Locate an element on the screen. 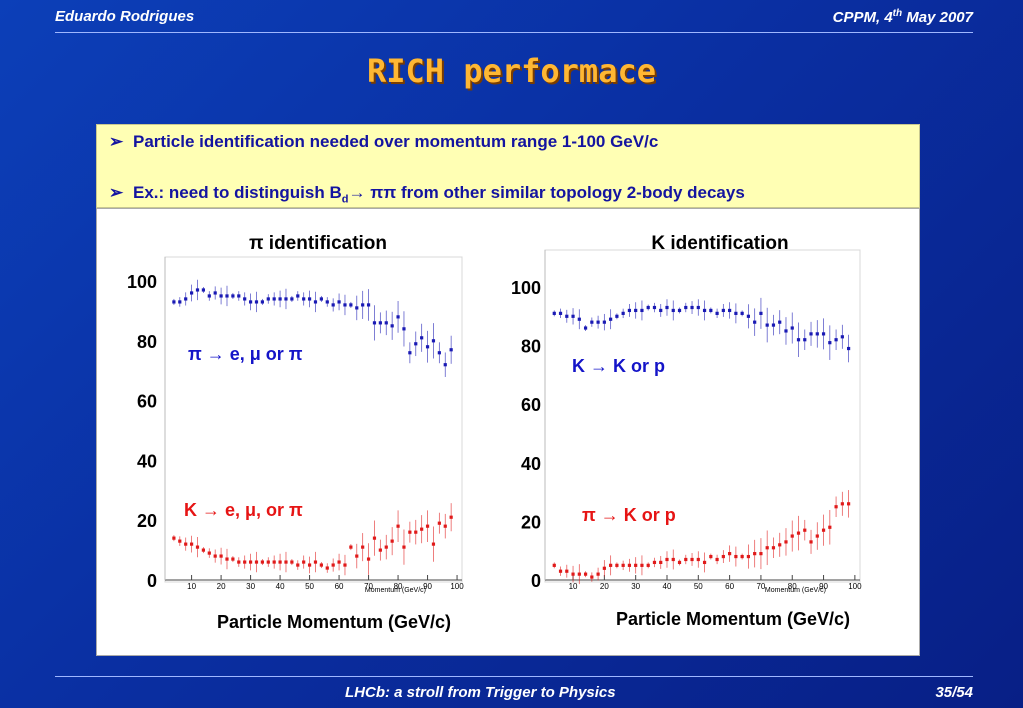 This screenshot has width=1023, height=708. series-label: K → e, μ, or π is located at coordinates (243, 510).